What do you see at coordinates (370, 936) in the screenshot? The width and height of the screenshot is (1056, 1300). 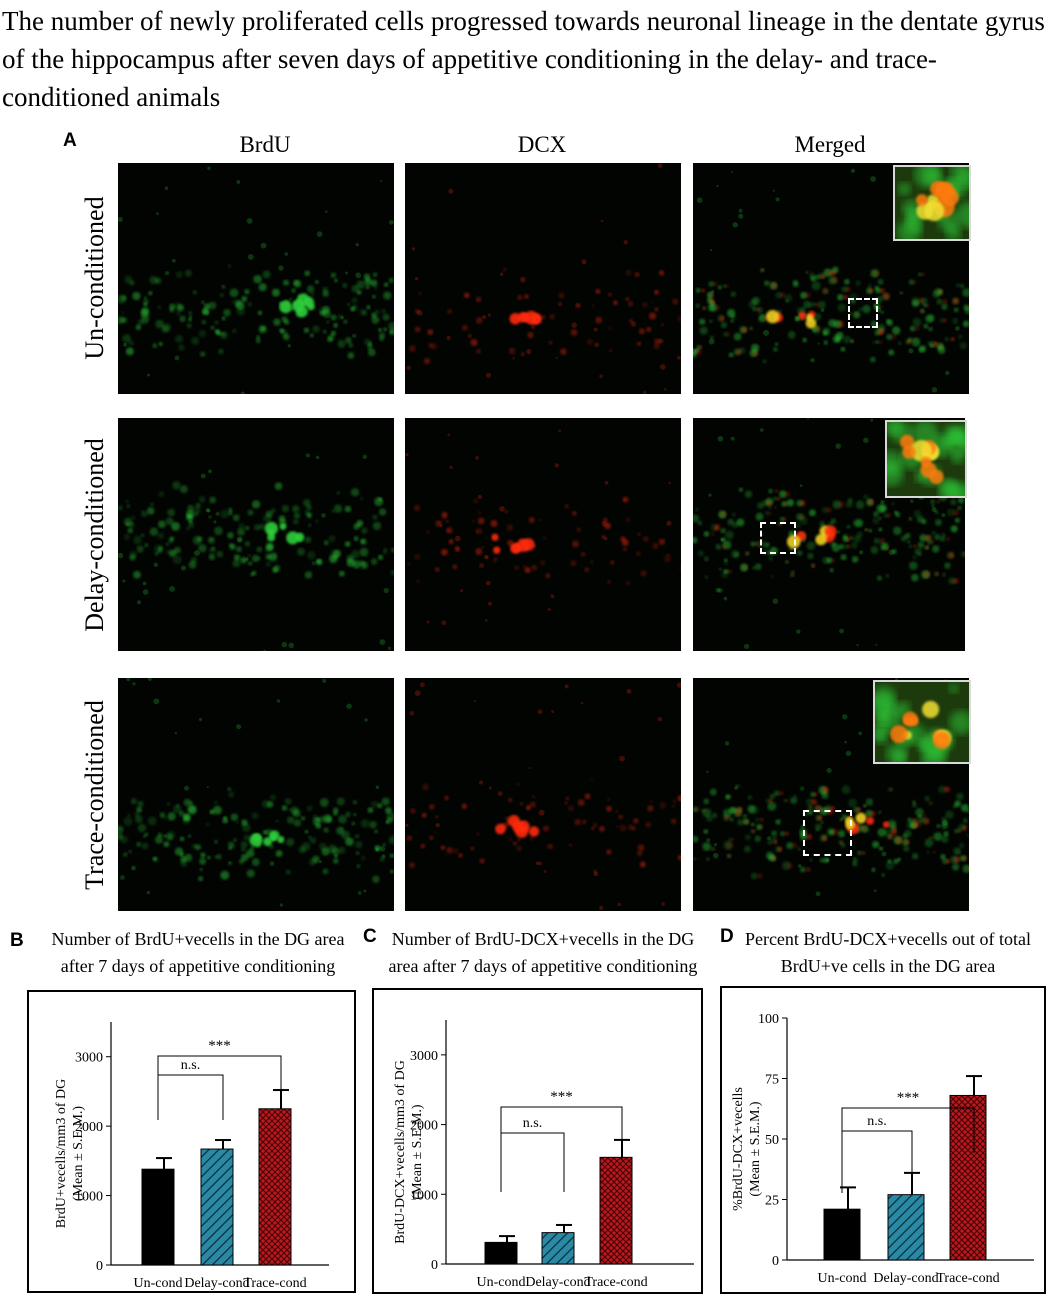 I see `panel-c-label: C` at bounding box center [370, 936].